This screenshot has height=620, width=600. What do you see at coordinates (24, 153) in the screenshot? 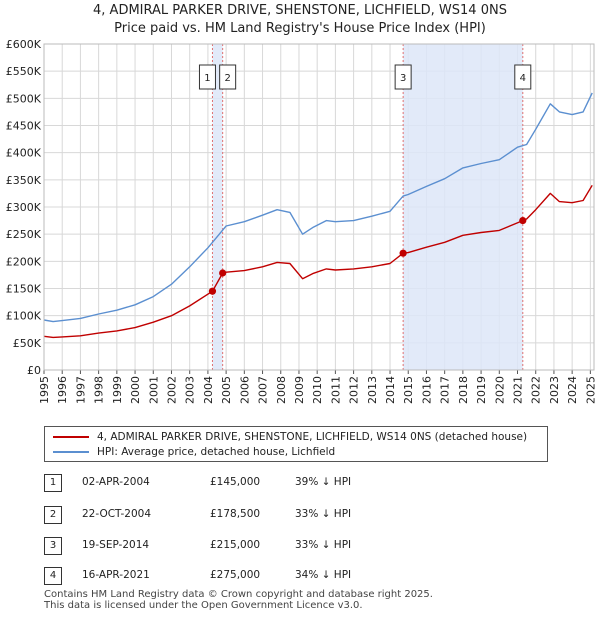
I see `y-tick-label: £400K` at bounding box center [24, 153].